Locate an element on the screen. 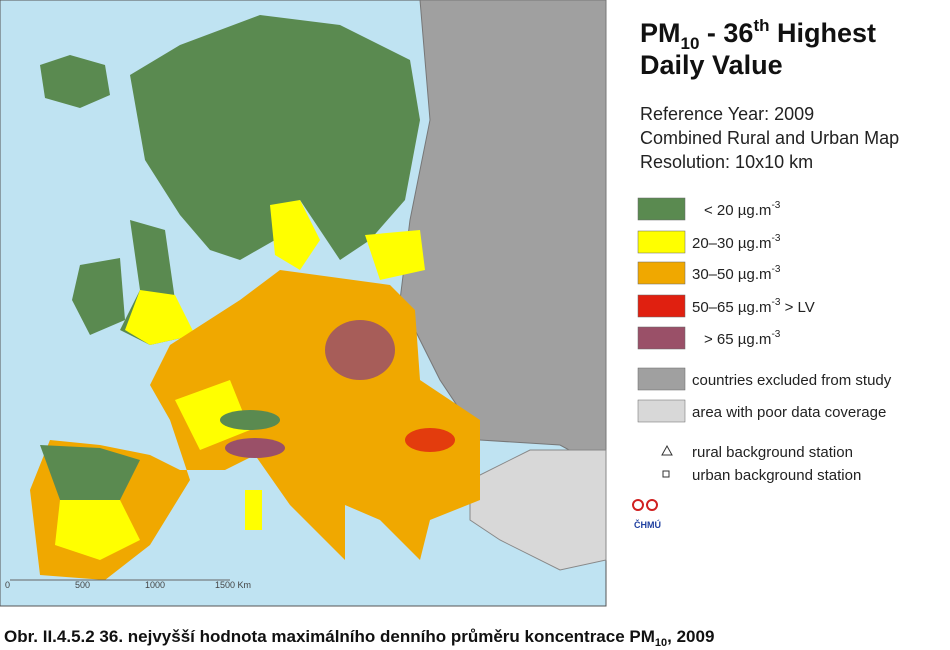  legend-label: countries excluded from study is located at coordinates (792, 380).